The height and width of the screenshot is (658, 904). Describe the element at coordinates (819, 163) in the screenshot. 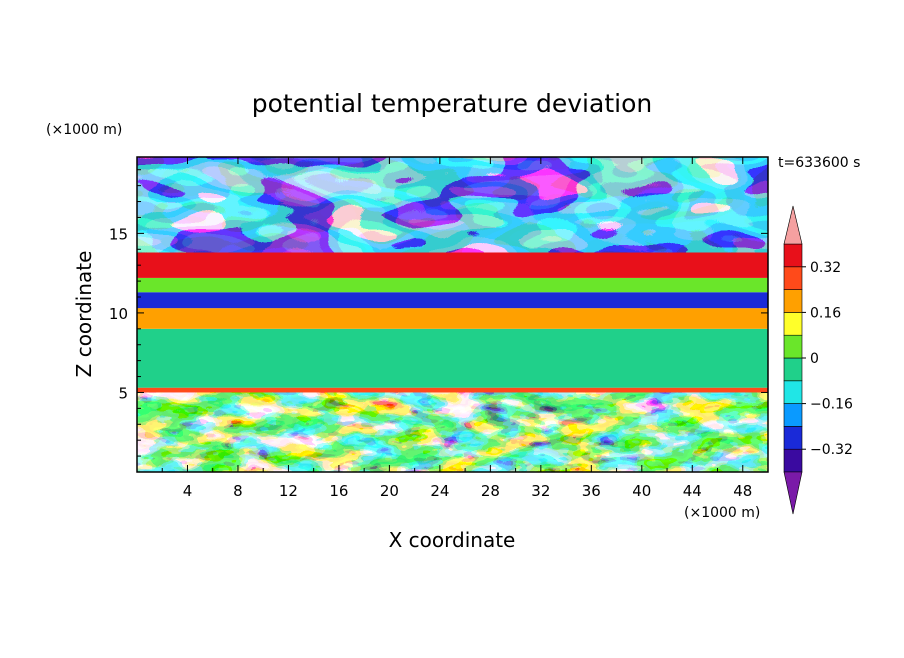

I see `time-label: t=633600 s` at that location.